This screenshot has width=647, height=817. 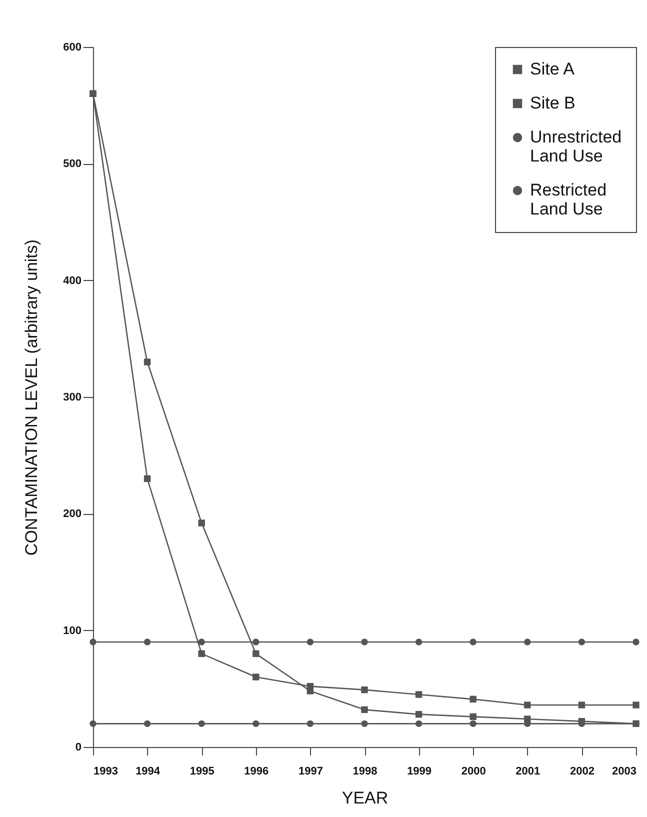 What do you see at coordinates (553, 103) in the screenshot?
I see `legend-label: Site B` at bounding box center [553, 103].